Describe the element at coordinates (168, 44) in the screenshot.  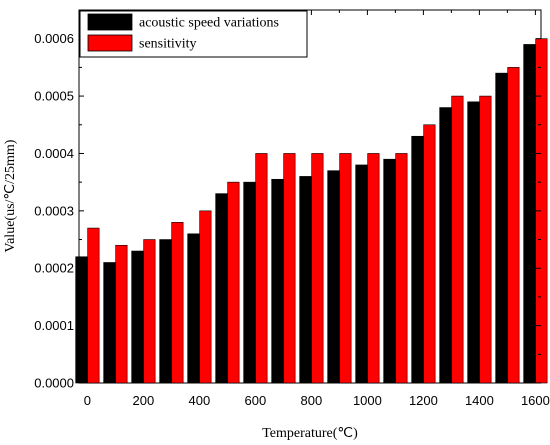
I see `legend-label: sensitivity` at that location.